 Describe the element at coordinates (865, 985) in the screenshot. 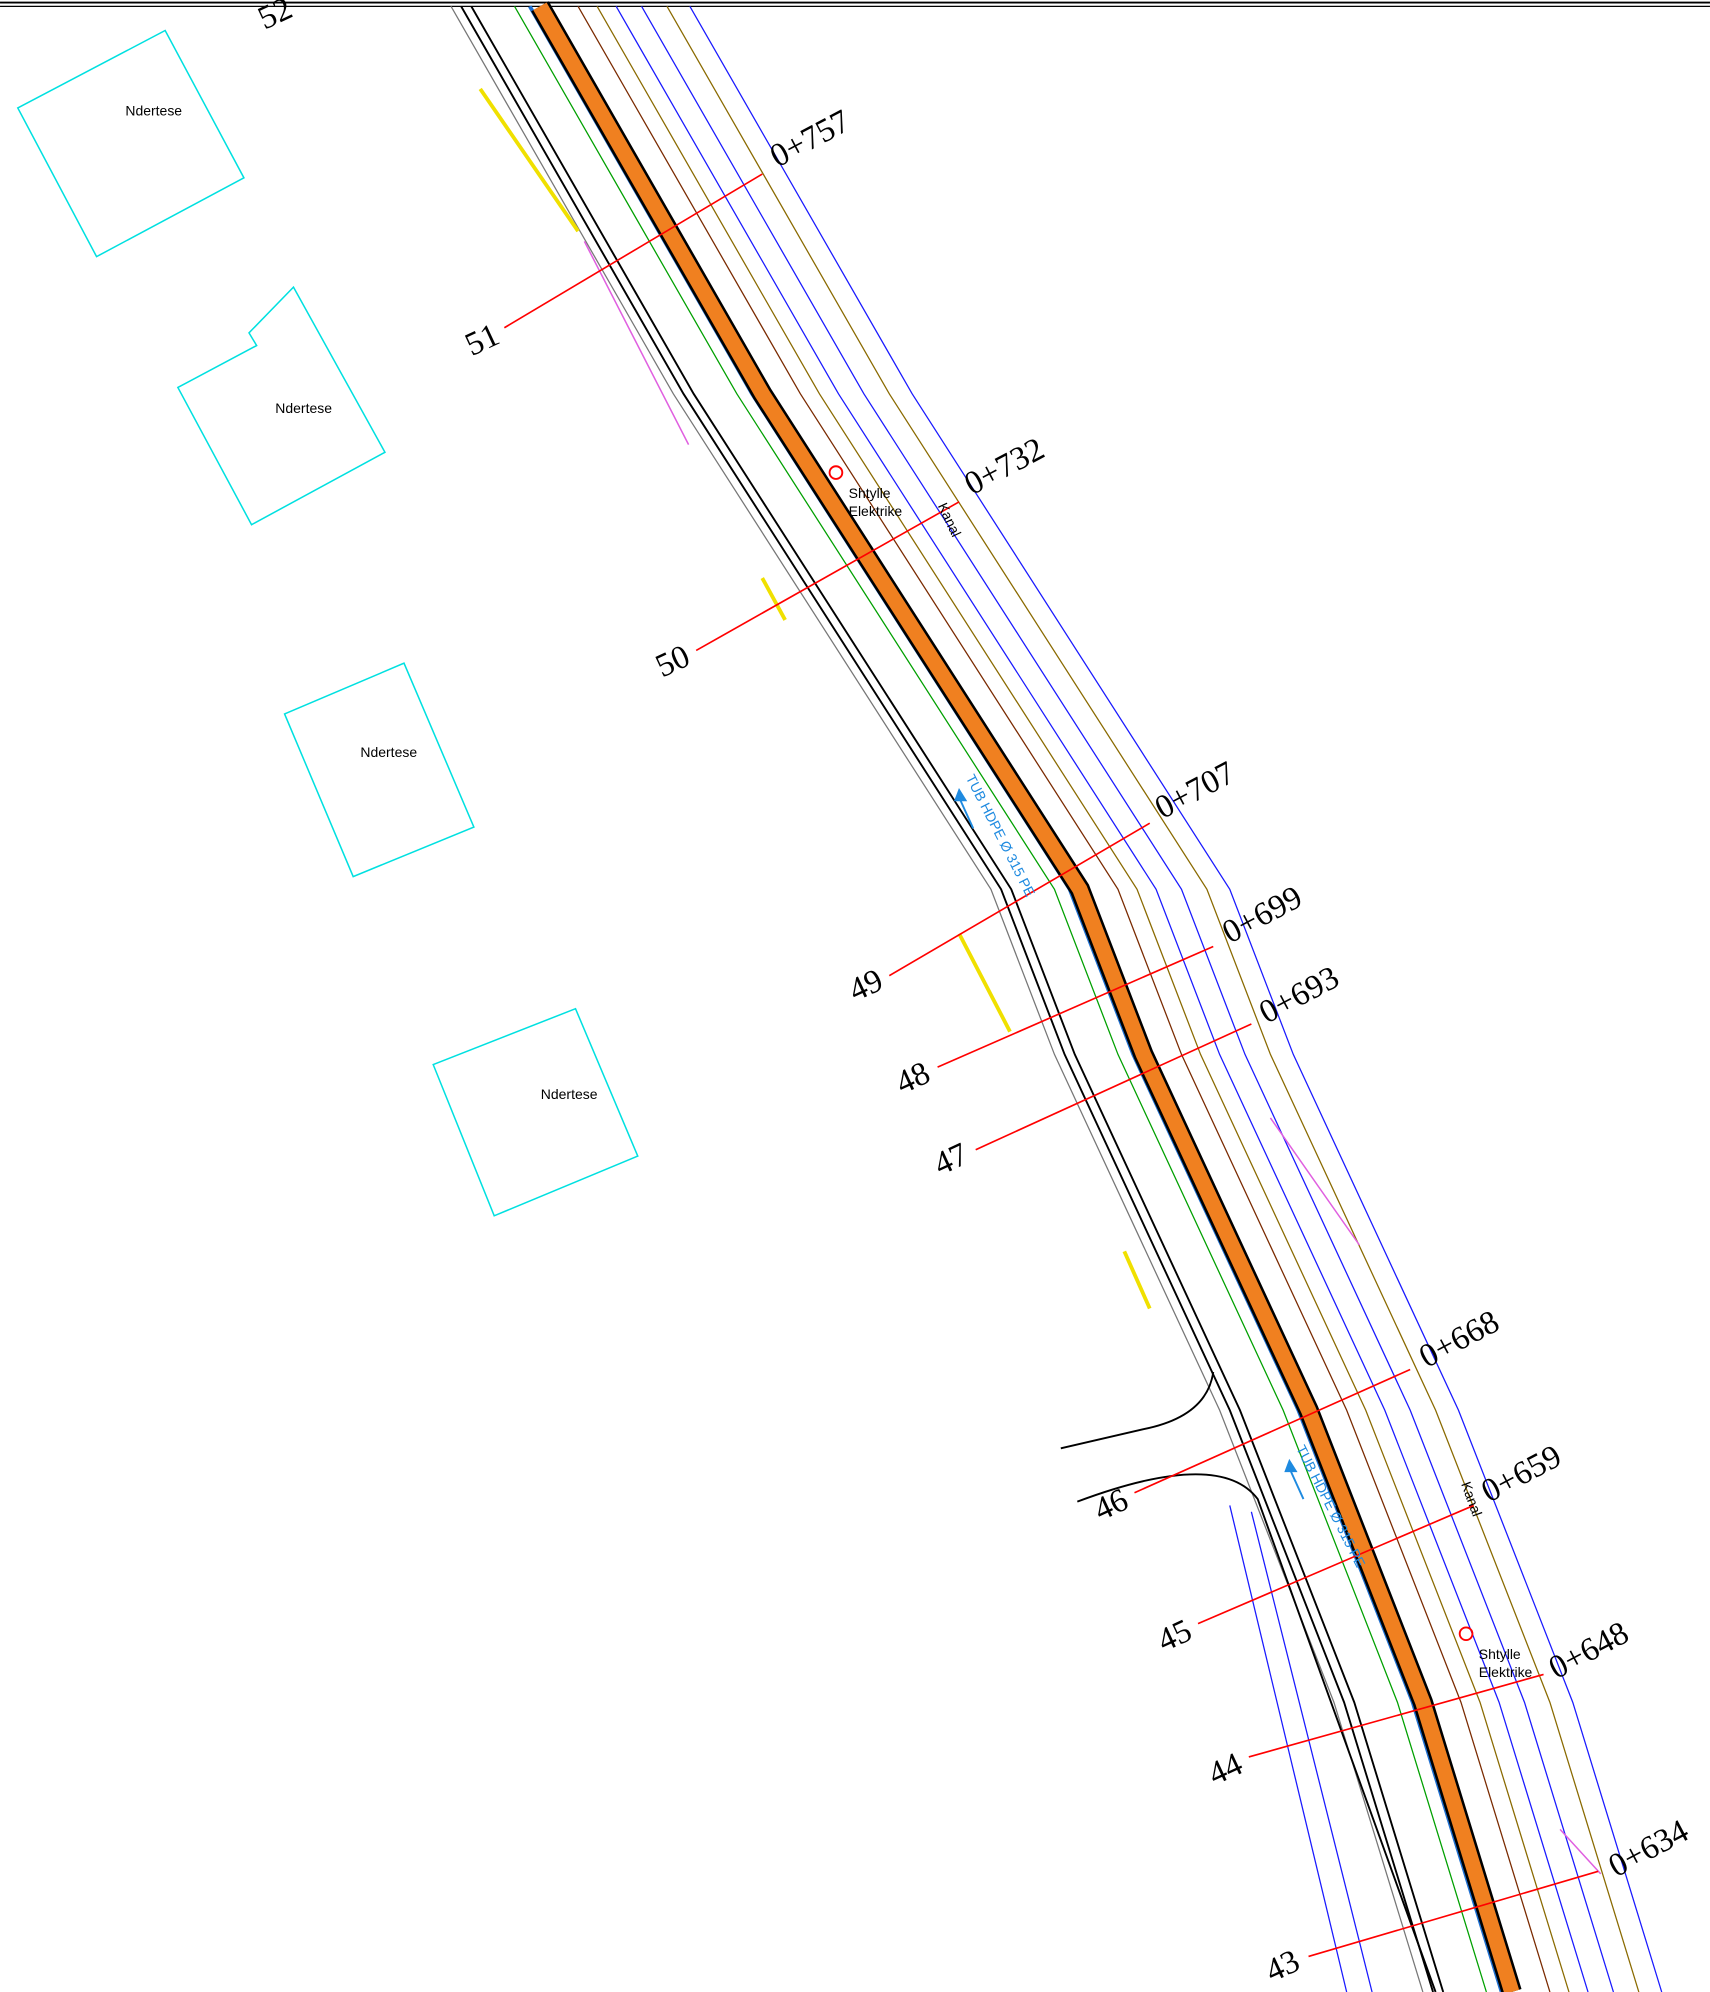

I see `section-number: 49` at that location.